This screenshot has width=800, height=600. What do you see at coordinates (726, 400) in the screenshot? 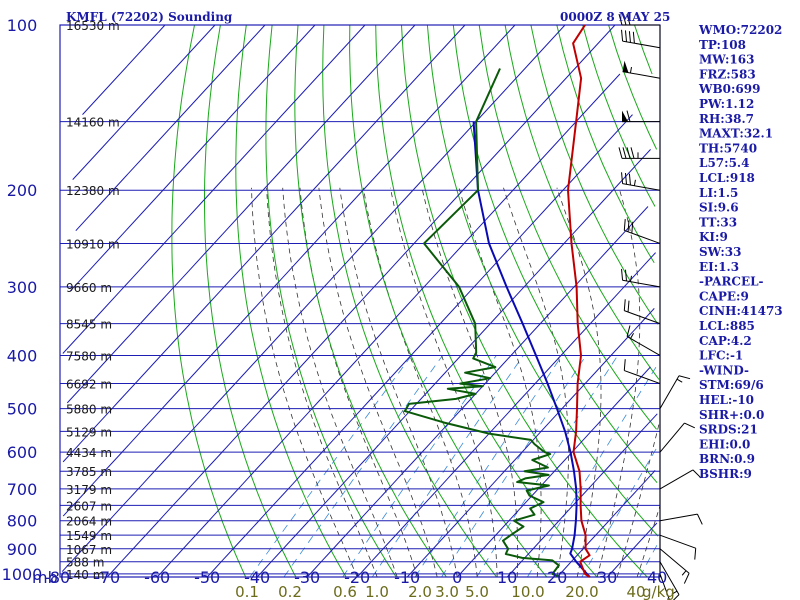
I see `index-entry: HEL:-10` at bounding box center [726, 400].